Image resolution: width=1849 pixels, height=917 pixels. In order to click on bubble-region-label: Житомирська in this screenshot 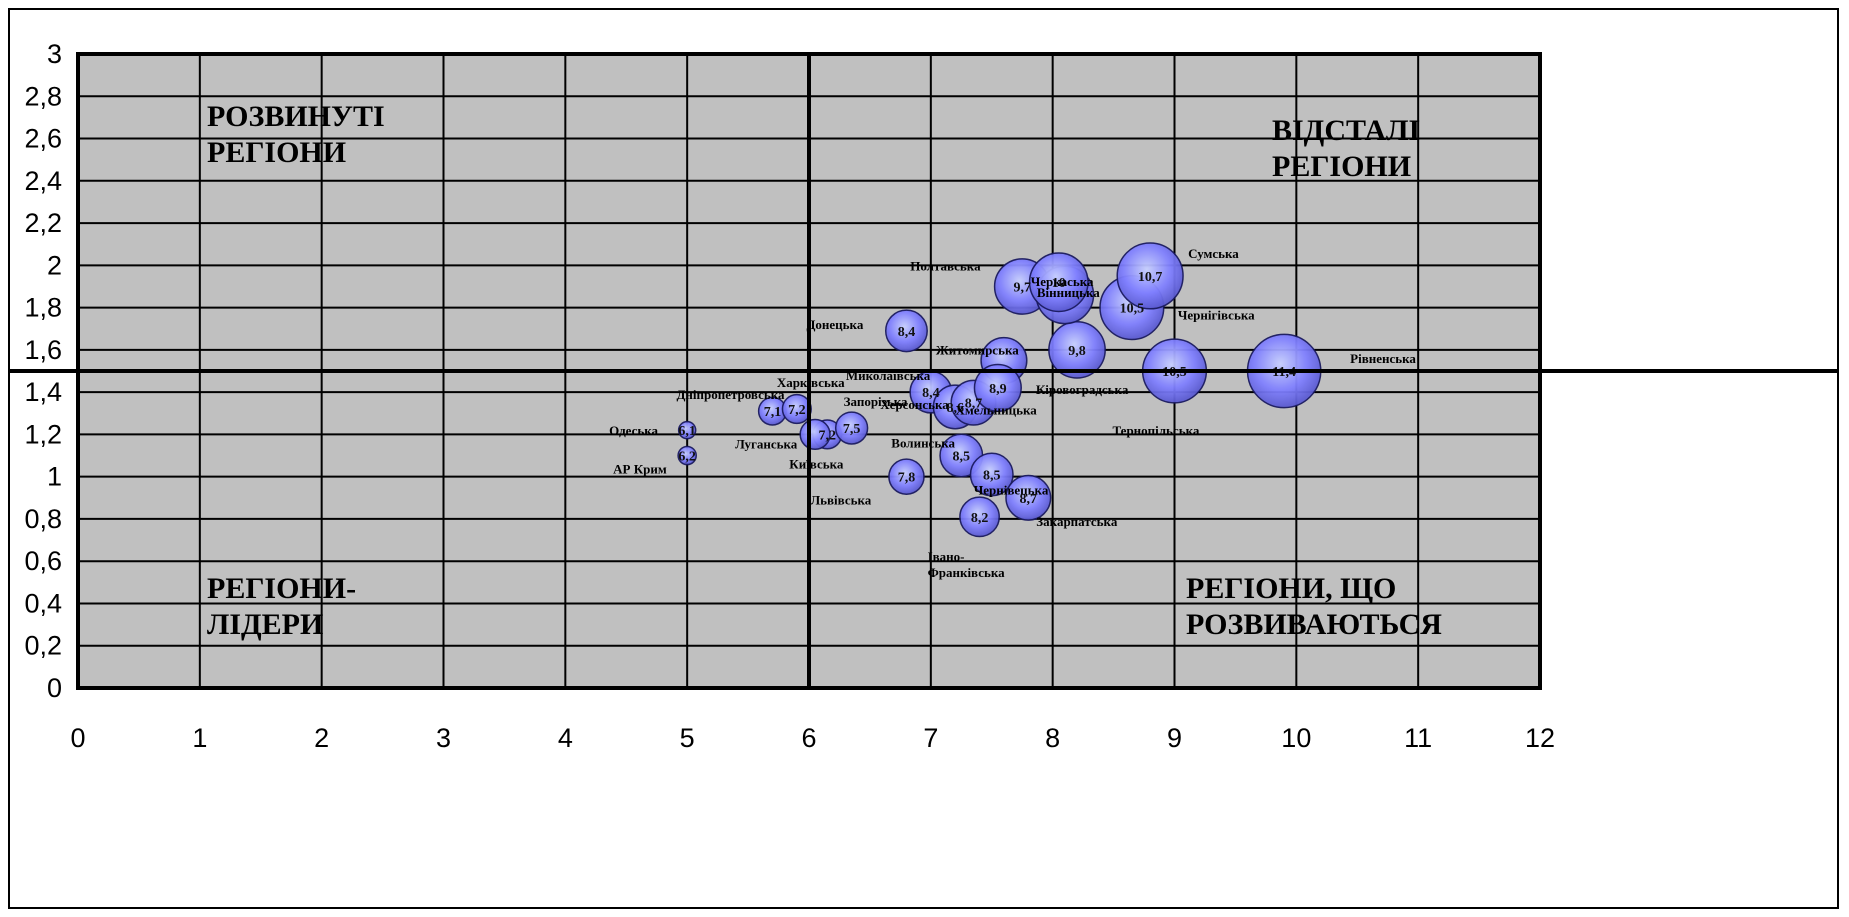, I will do `click(977, 349)`.